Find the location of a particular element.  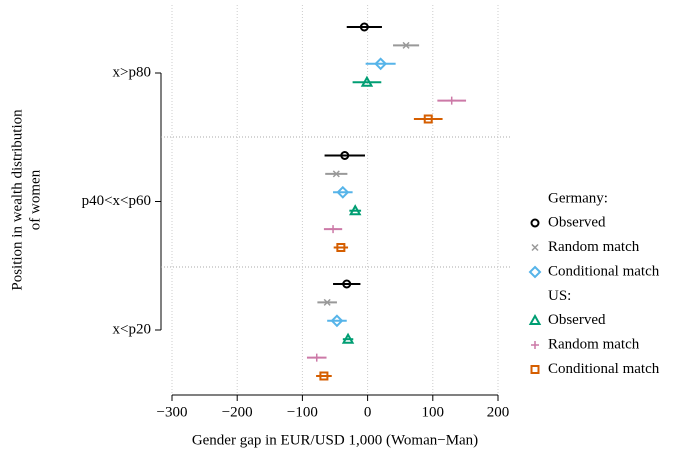

y-axis-label: of women is located at coordinates (35, 199).